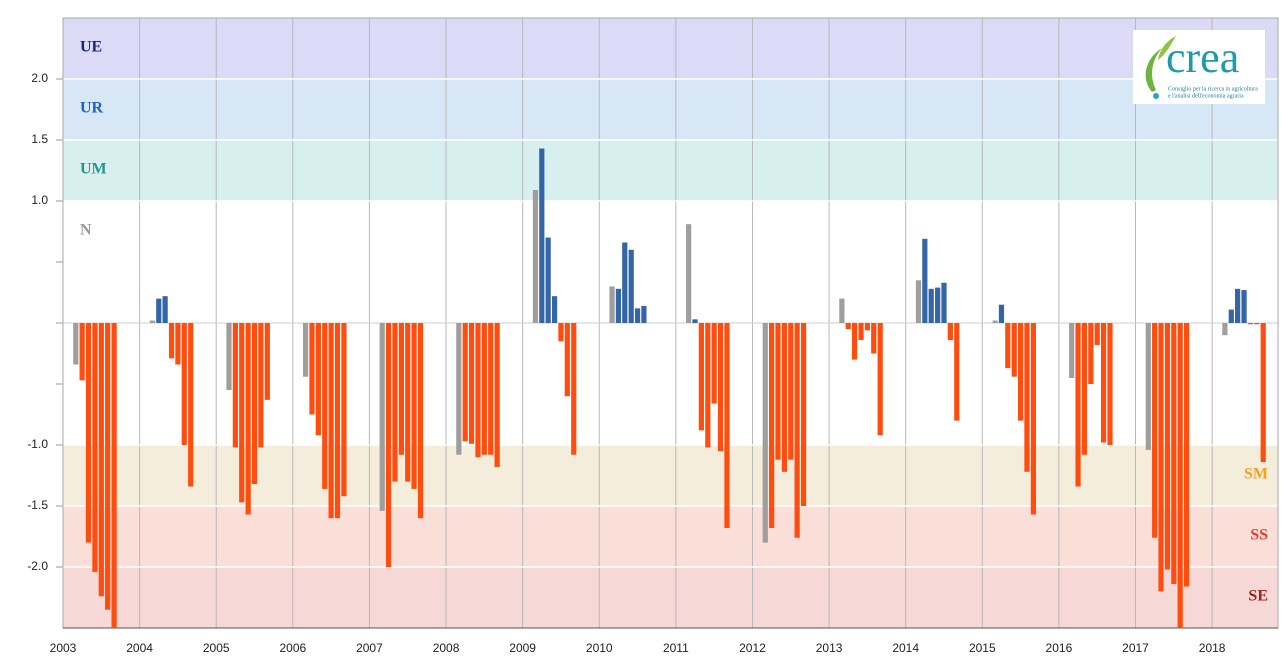 The height and width of the screenshot is (669, 1282). What do you see at coordinates (139, 648) in the screenshot?
I see `x-tick-label: 2004` at bounding box center [139, 648].